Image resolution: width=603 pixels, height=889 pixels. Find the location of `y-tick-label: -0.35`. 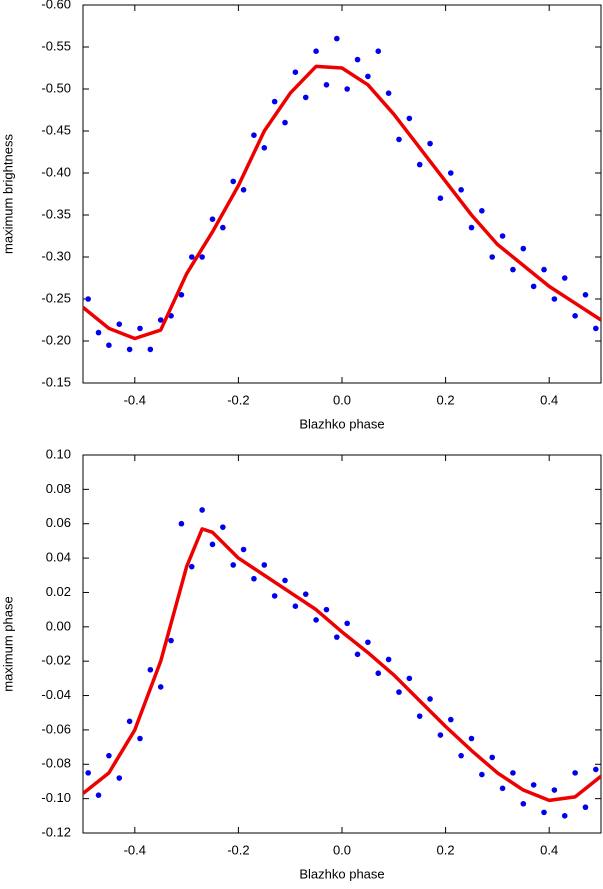

y-tick-label: -0.35 is located at coordinates (56, 213).